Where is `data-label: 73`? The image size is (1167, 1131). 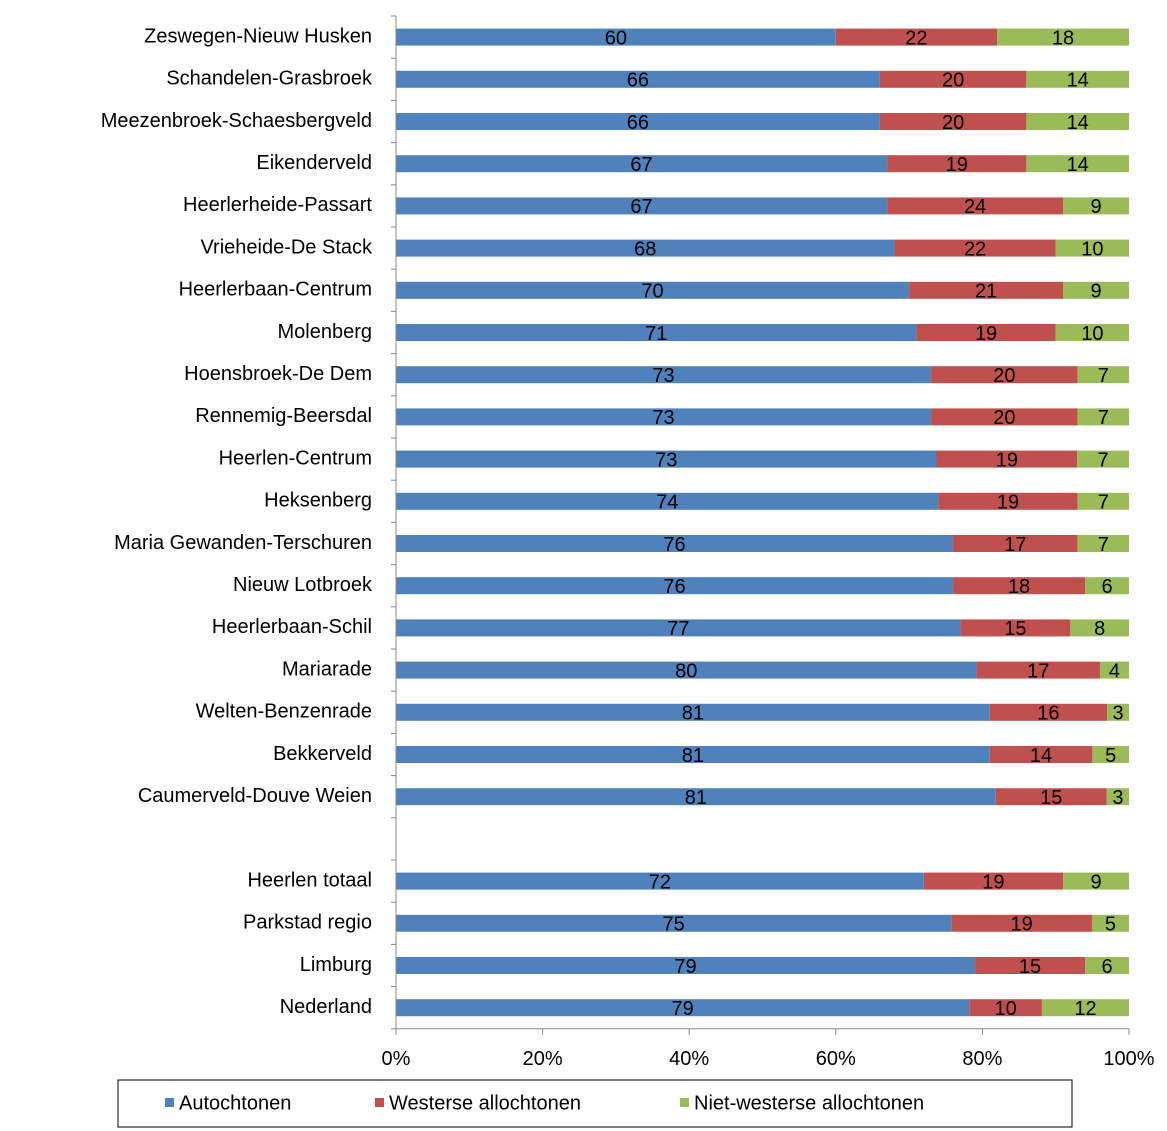 data-label: 73 is located at coordinates (663, 418).